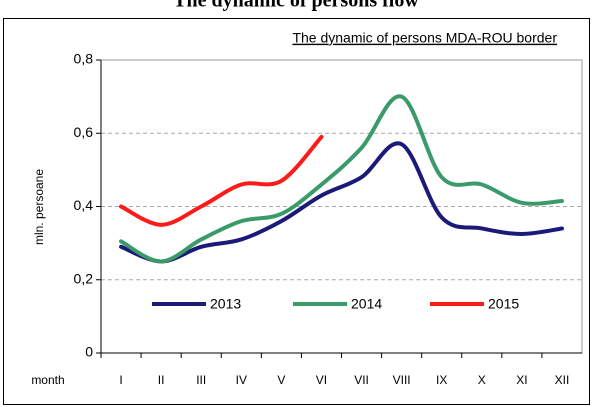 This screenshot has width=593, height=407. What do you see at coordinates (521, 380) in the screenshot?
I see `x-tick-label: XI` at bounding box center [521, 380].